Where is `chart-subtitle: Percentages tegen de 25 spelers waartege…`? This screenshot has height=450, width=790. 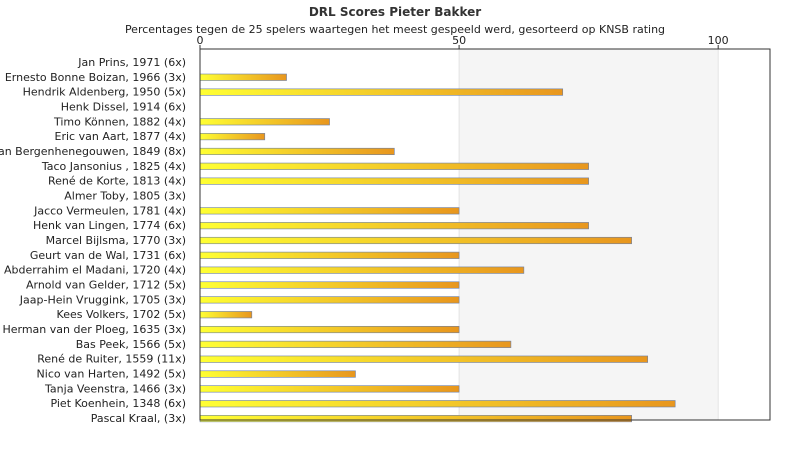
chart-subtitle: Percentages tegen de 25 spelers waartege… is located at coordinates (395, 29).